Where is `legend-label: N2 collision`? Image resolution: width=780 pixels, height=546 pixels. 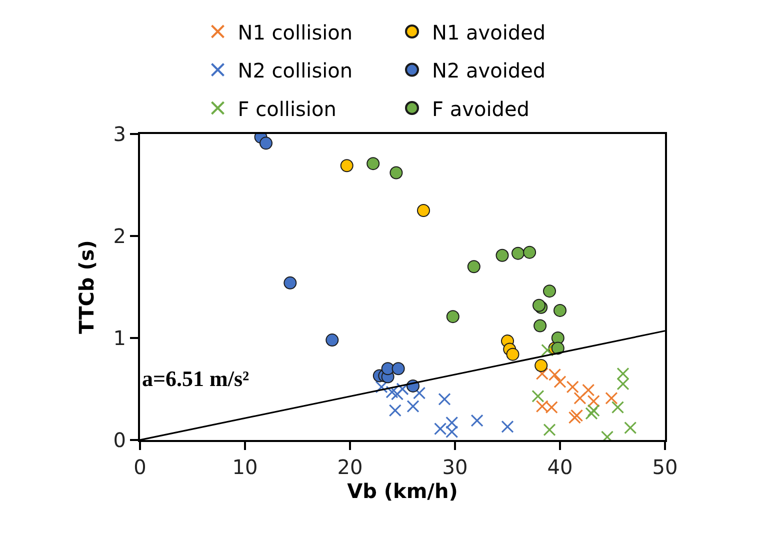 legend-label: N2 collision is located at coordinates (295, 70).